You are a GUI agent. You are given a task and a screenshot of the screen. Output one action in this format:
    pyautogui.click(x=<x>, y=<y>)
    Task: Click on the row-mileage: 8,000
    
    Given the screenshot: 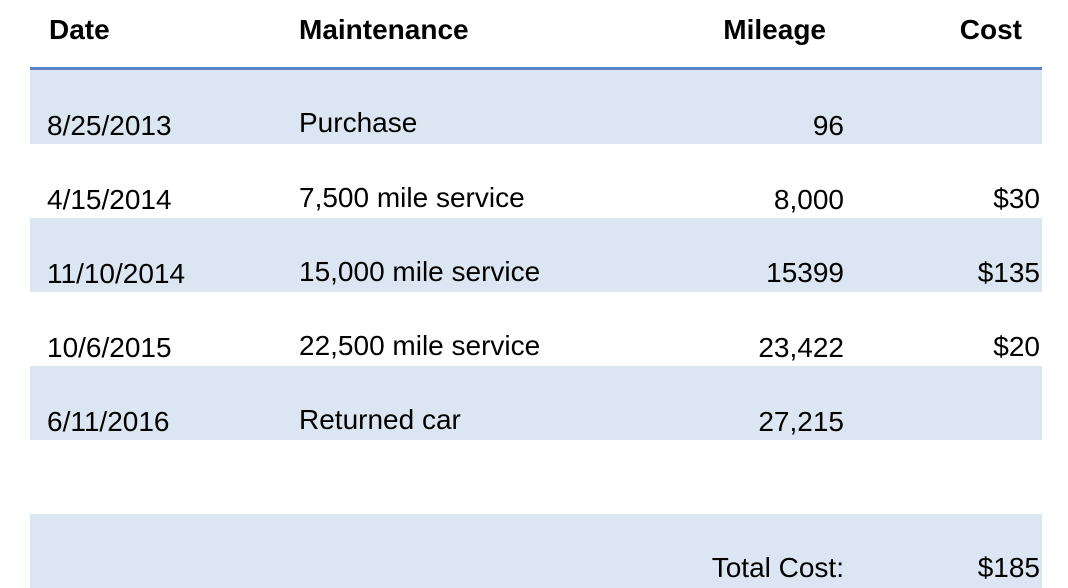 What is the action you would take?
    pyautogui.click(x=808, y=199)
    